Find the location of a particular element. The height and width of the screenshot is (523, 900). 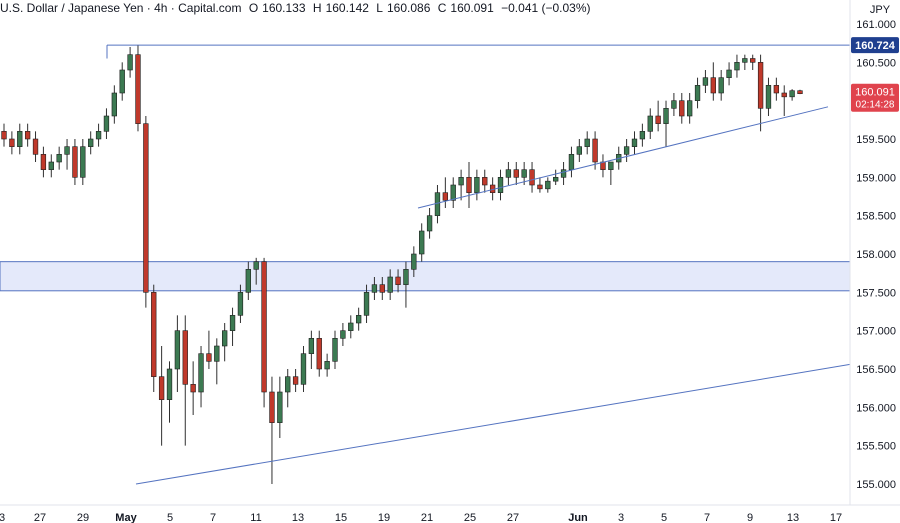

x-tick-label: 13 is located at coordinates (793, 517).